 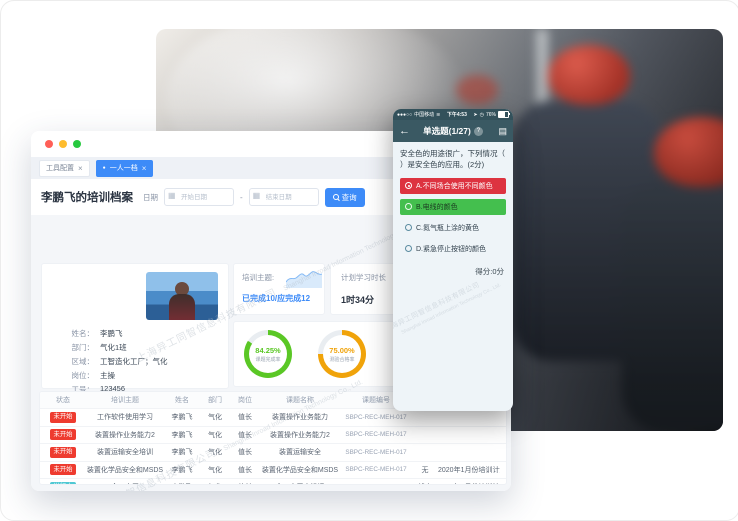 I want to click on donut-chart: 84.25% 课题完成率, so click(x=268, y=354).